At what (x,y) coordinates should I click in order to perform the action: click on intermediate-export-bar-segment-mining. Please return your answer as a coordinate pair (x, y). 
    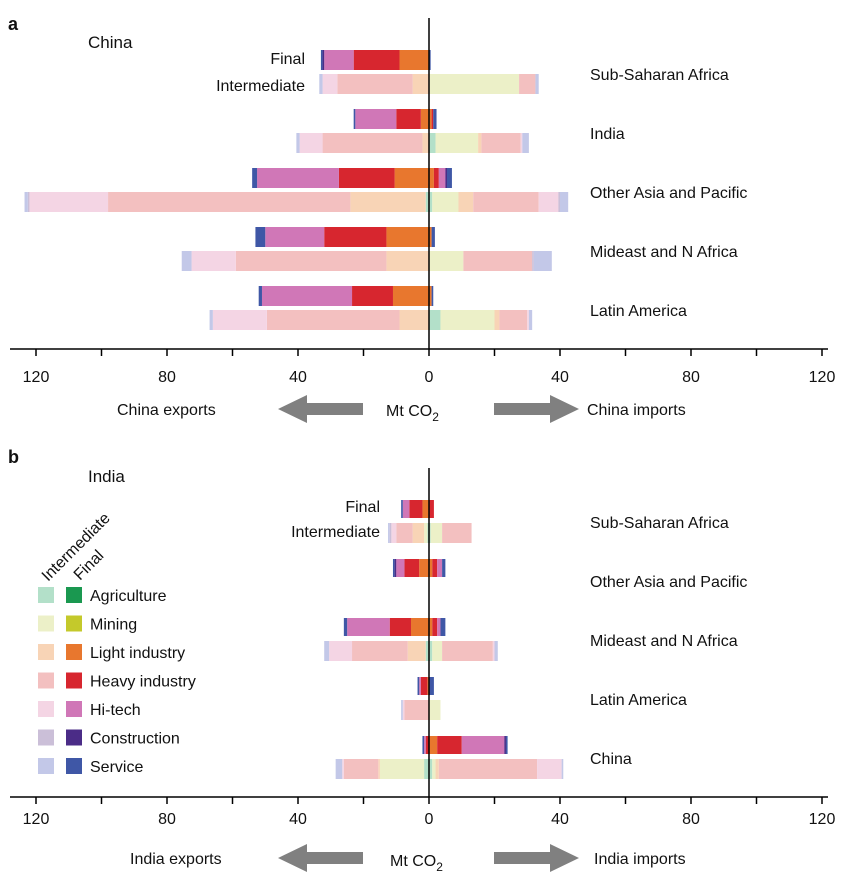
    Looking at the image, I should click on (402, 769).